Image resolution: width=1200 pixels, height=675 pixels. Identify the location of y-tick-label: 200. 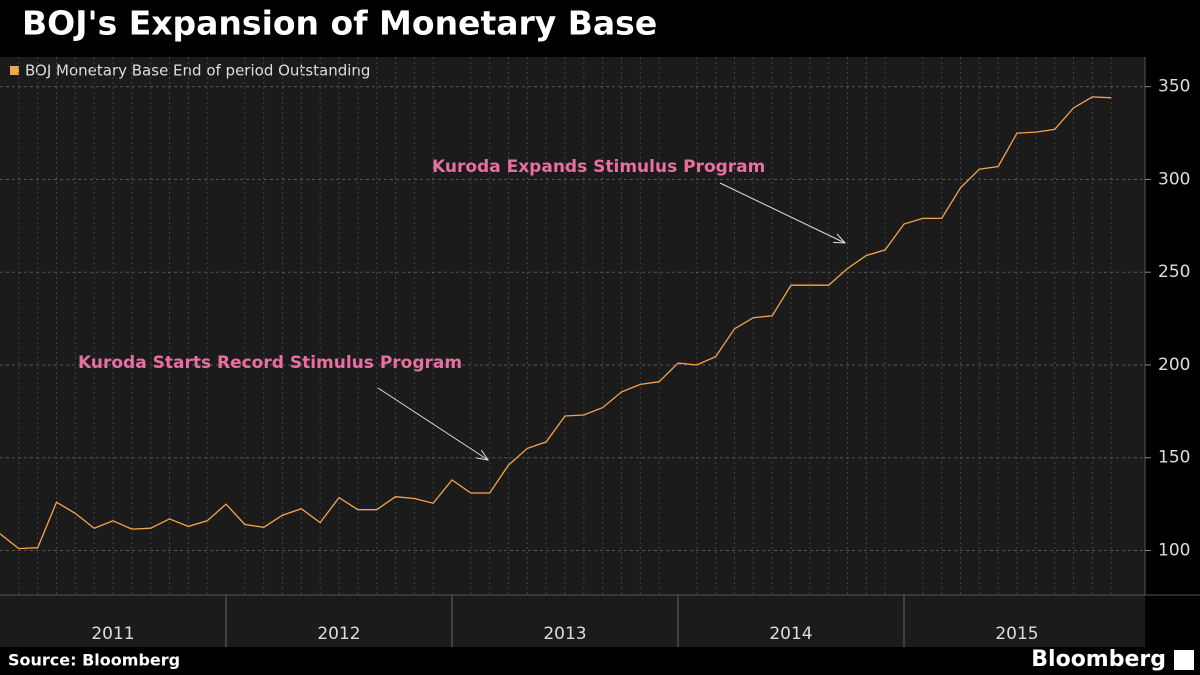
(1174, 365).